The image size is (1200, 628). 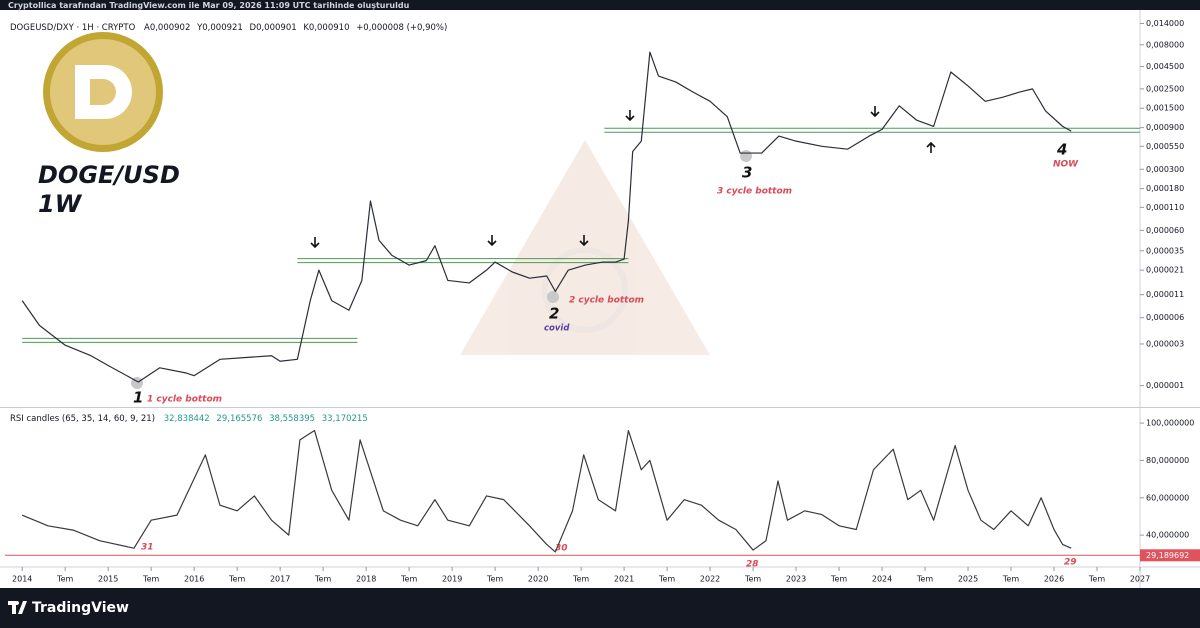 I want to click on y-tick-label: 0,000900, so click(x=1165, y=127).